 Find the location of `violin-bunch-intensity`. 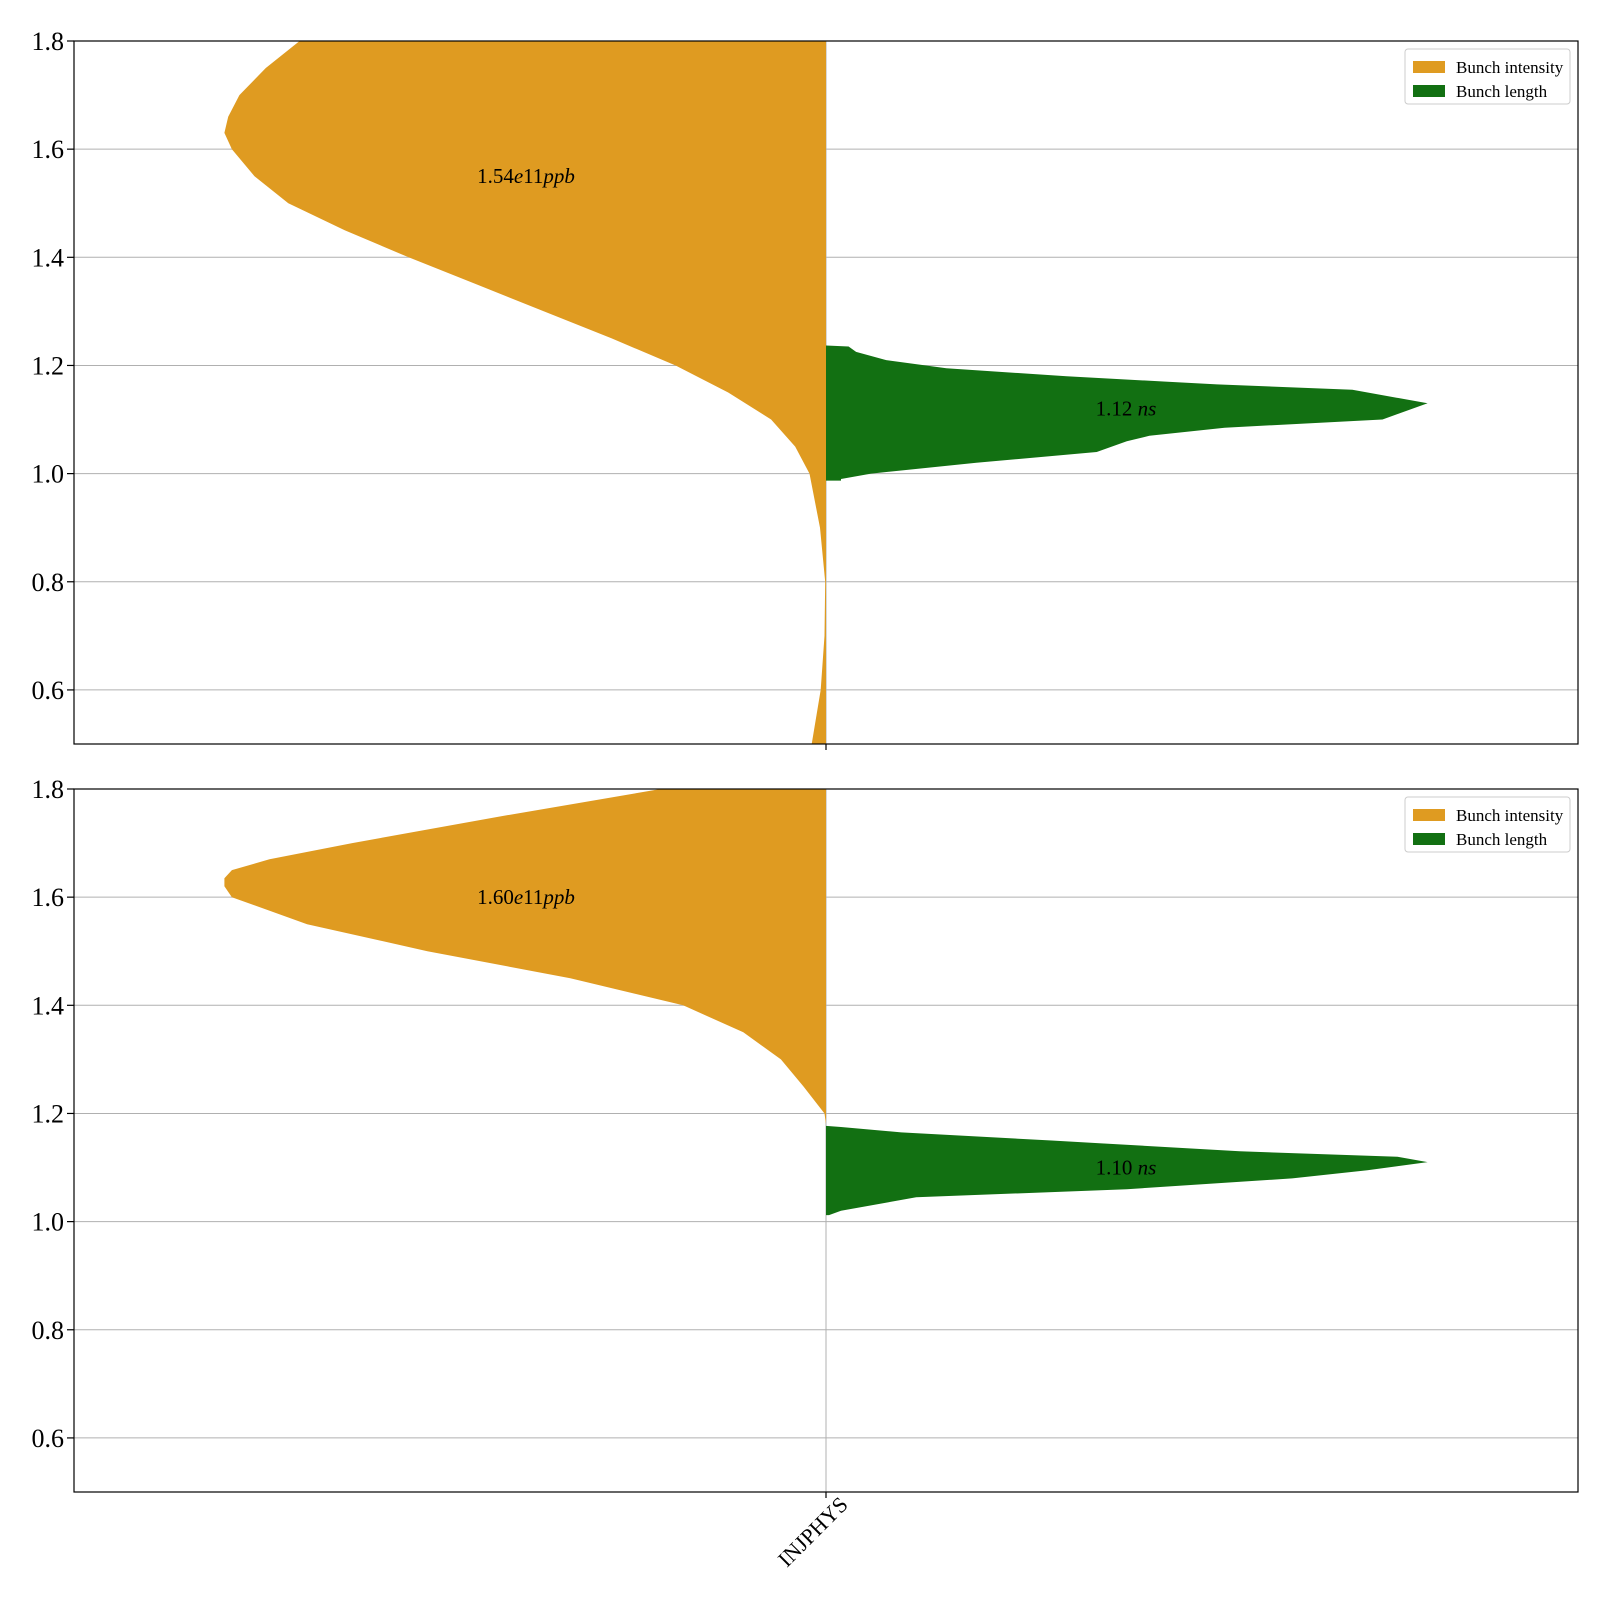

violin-bunch-intensity is located at coordinates (525, 957).